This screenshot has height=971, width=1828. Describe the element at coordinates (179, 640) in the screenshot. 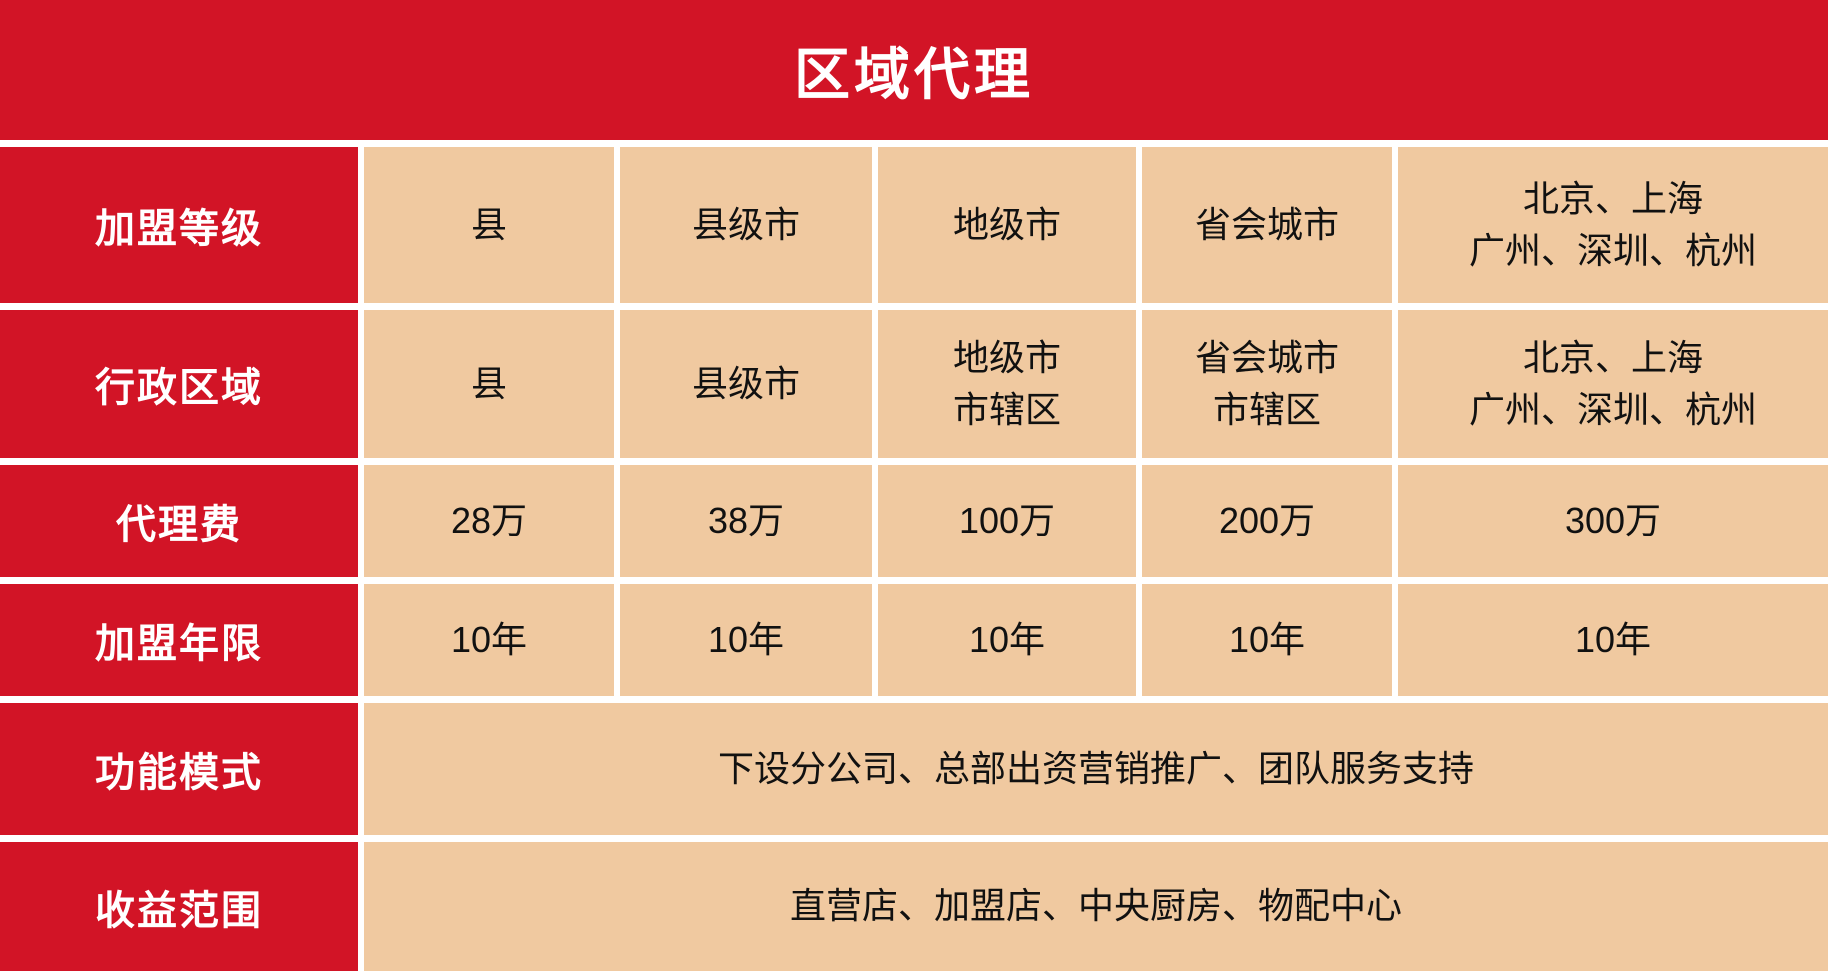

I see `row-label-franchise-term: 加盟年限` at that location.